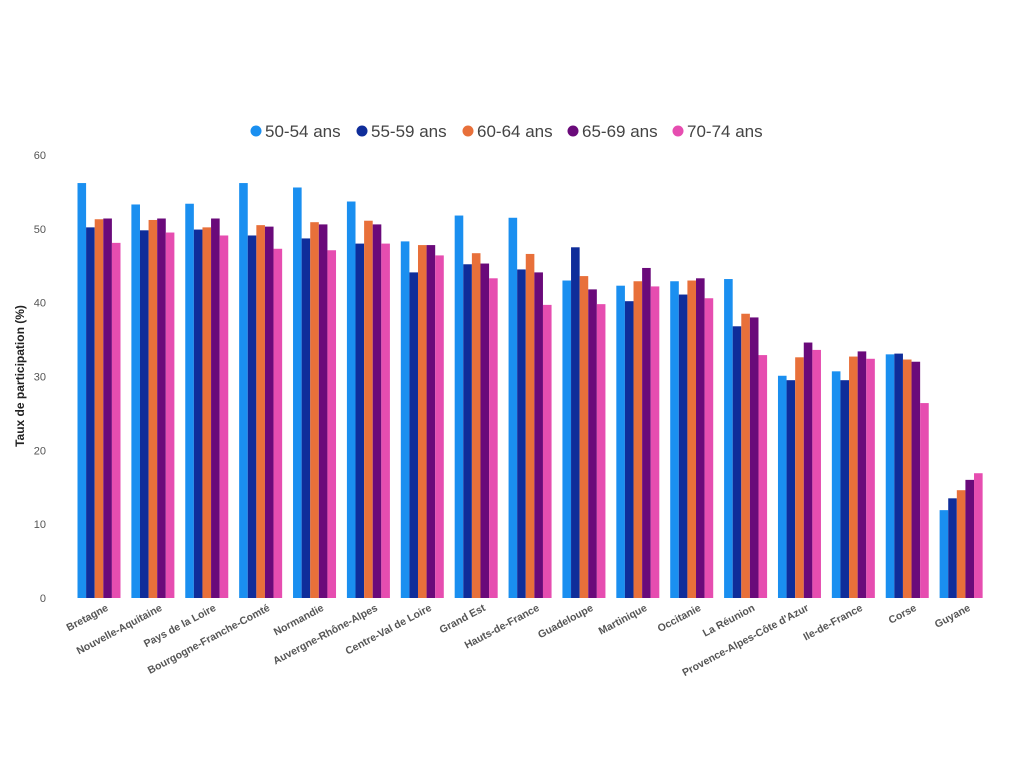  I want to click on y-tick-label: 20, so click(40, 451).